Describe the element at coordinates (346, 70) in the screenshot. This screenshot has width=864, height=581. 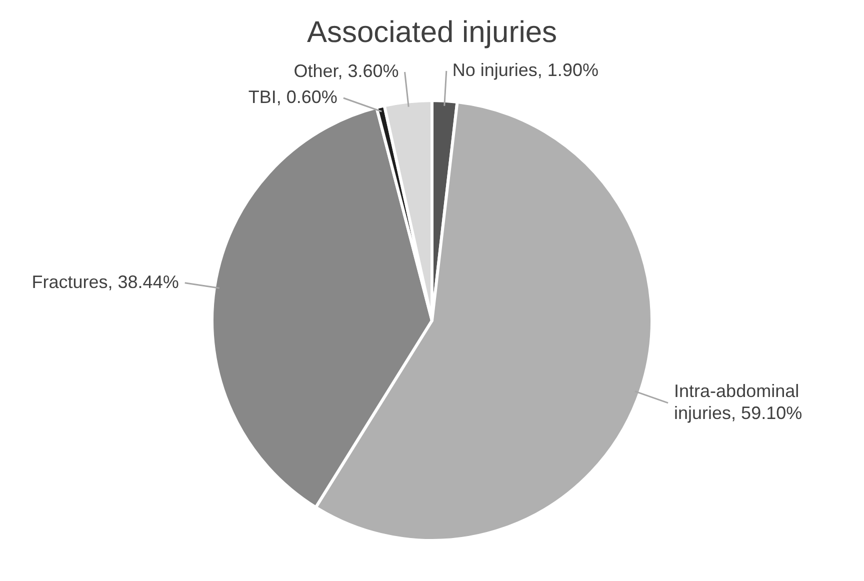
I see `slice-label: Other, 3.60%` at that location.